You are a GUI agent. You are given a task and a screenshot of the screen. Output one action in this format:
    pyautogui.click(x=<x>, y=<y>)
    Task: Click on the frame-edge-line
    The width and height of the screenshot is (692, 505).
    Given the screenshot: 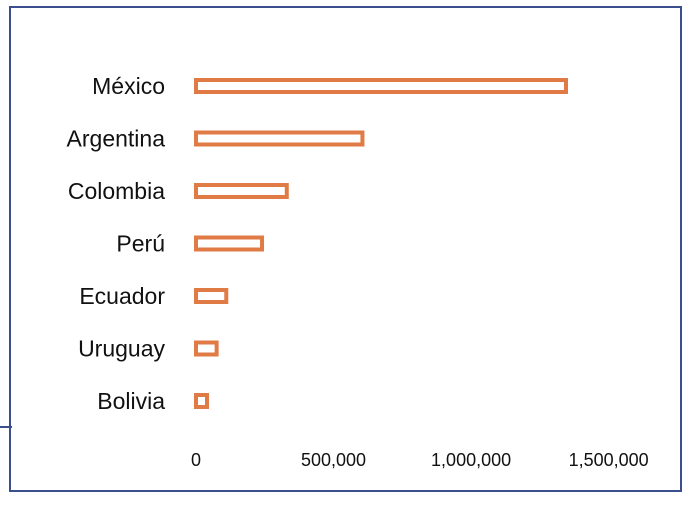 What is the action you would take?
    pyautogui.click(x=6, y=427)
    